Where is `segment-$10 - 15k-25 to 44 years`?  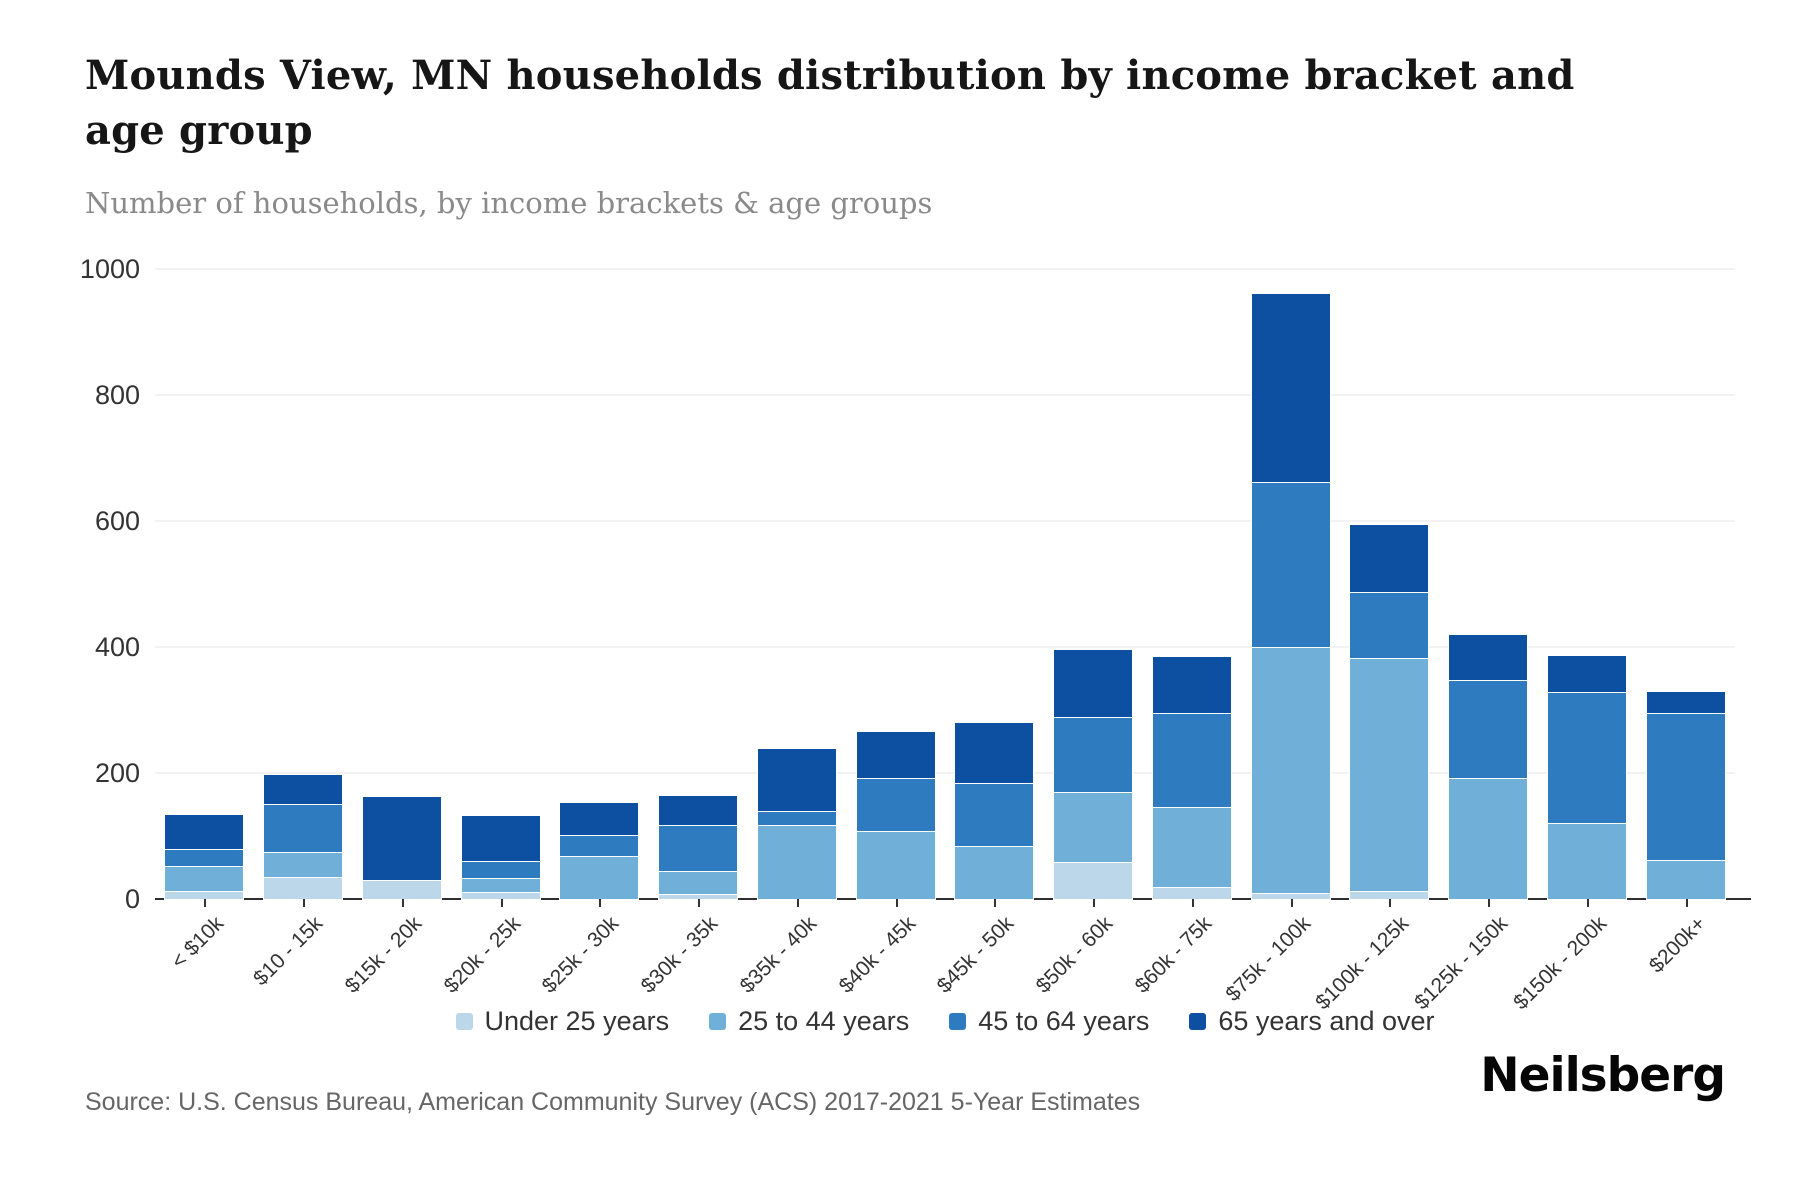
segment-$10 - 15k-25 to 44 years is located at coordinates (303, 864).